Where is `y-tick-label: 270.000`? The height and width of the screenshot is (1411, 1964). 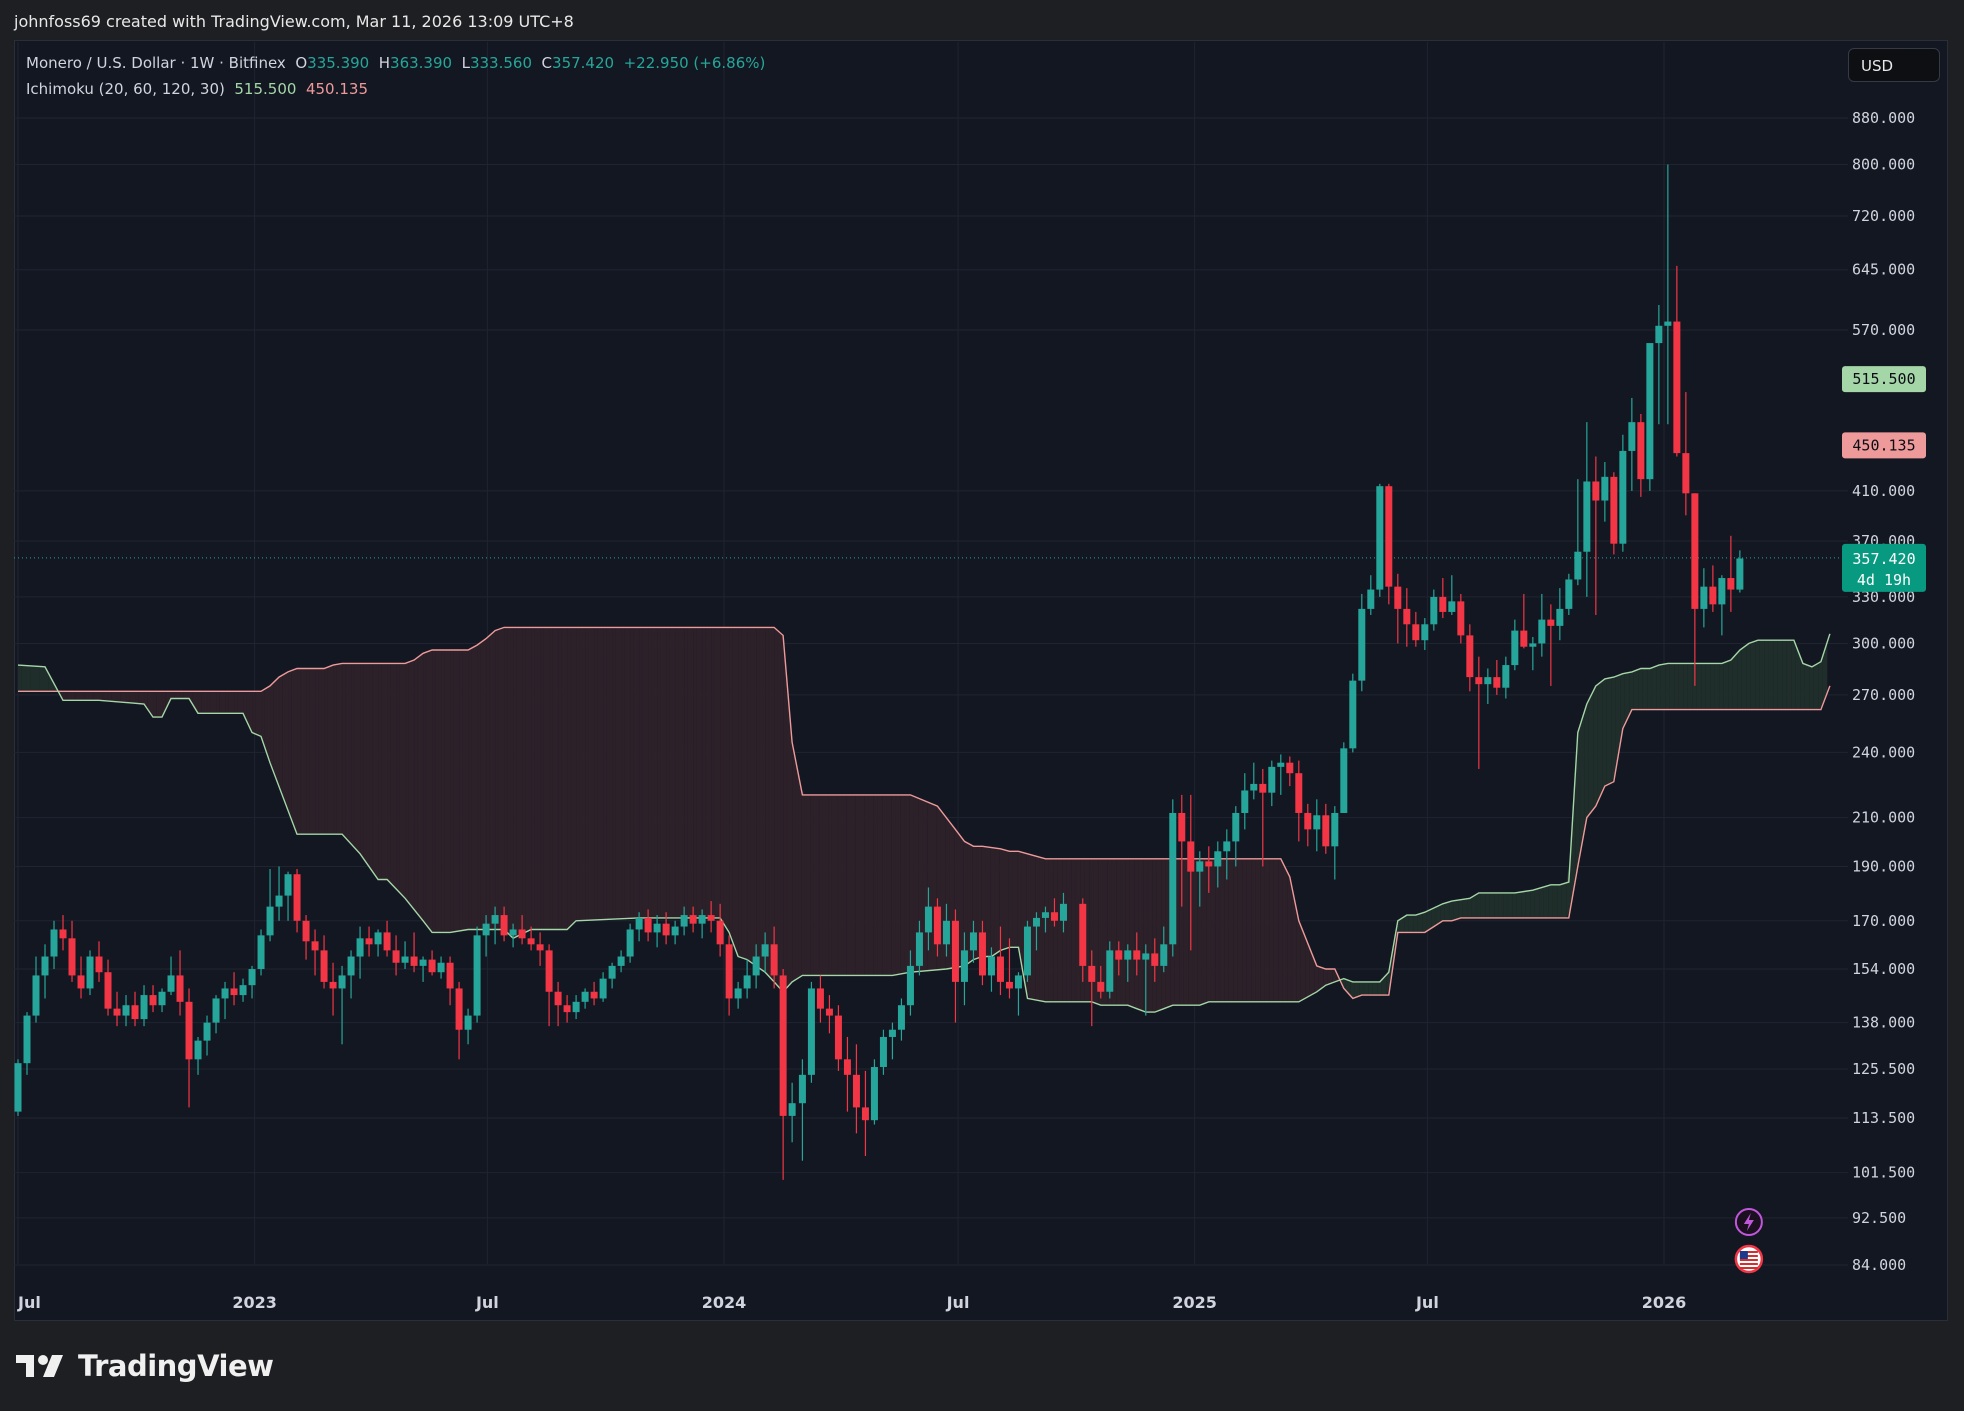
y-tick-label: 270.000 is located at coordinates (1883, 695).